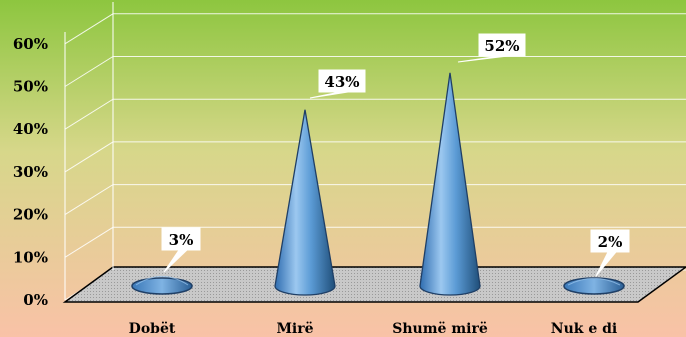 Image resolution: width=686 pixels, height=337 pixels. What do you see at coordinates (30, 129) in the screenshot?
I see `y-tick-label: 40%` at bounding box center [30, 129].